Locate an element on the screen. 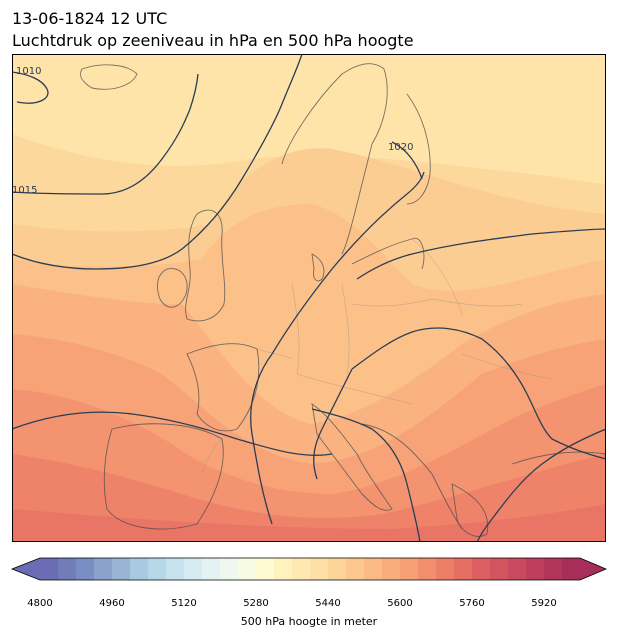 The image size is (618, 639). isobar-label: 1020 is located at coordinates (400, 147).